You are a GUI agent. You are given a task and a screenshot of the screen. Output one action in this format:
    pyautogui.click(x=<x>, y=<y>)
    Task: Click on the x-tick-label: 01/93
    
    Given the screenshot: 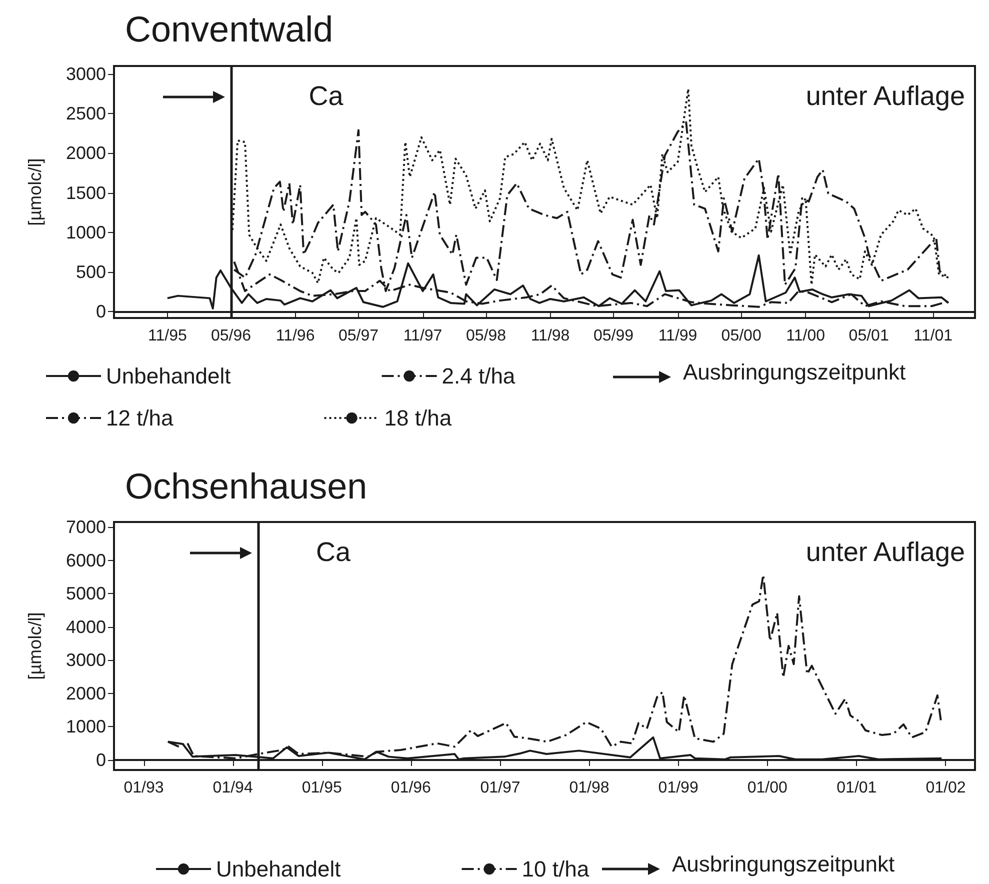 What is the action you would take?
    pyautogui.click(x=144, y=788)
    